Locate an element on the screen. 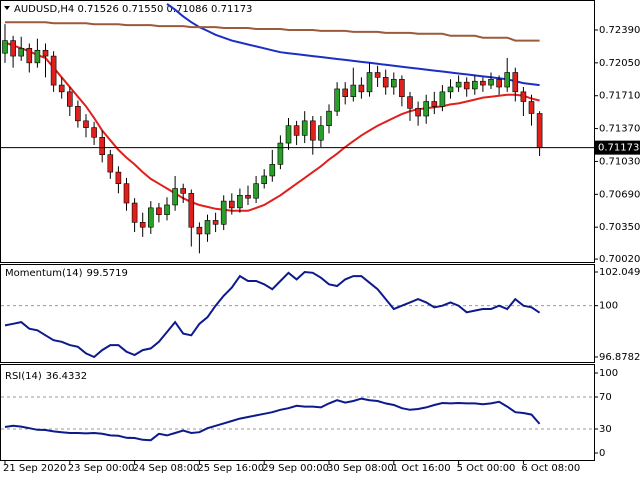 This screenshot has height=480, width=640. x-tick-label: 23 Sep 00:00 is located at coordinates (101, 468).